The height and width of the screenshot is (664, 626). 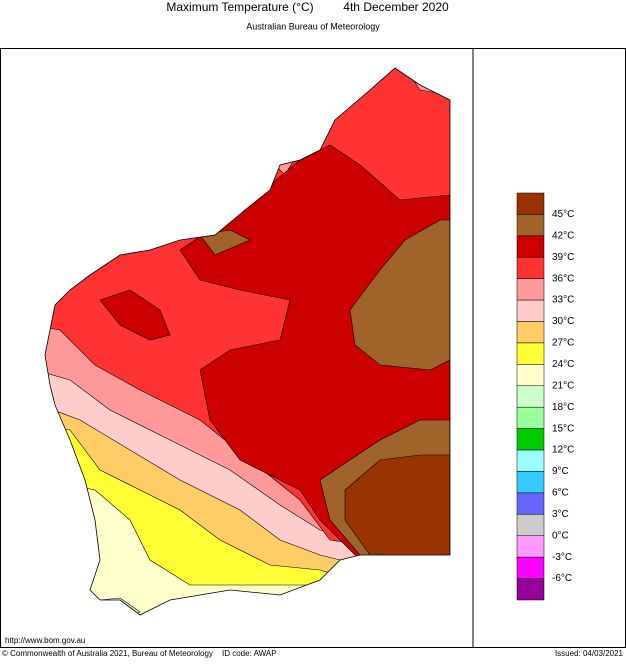 What do you see at coordinates (560, 493) in the screenshot?
I see `legend-label: 6°C` at bounding box center [560, 493].